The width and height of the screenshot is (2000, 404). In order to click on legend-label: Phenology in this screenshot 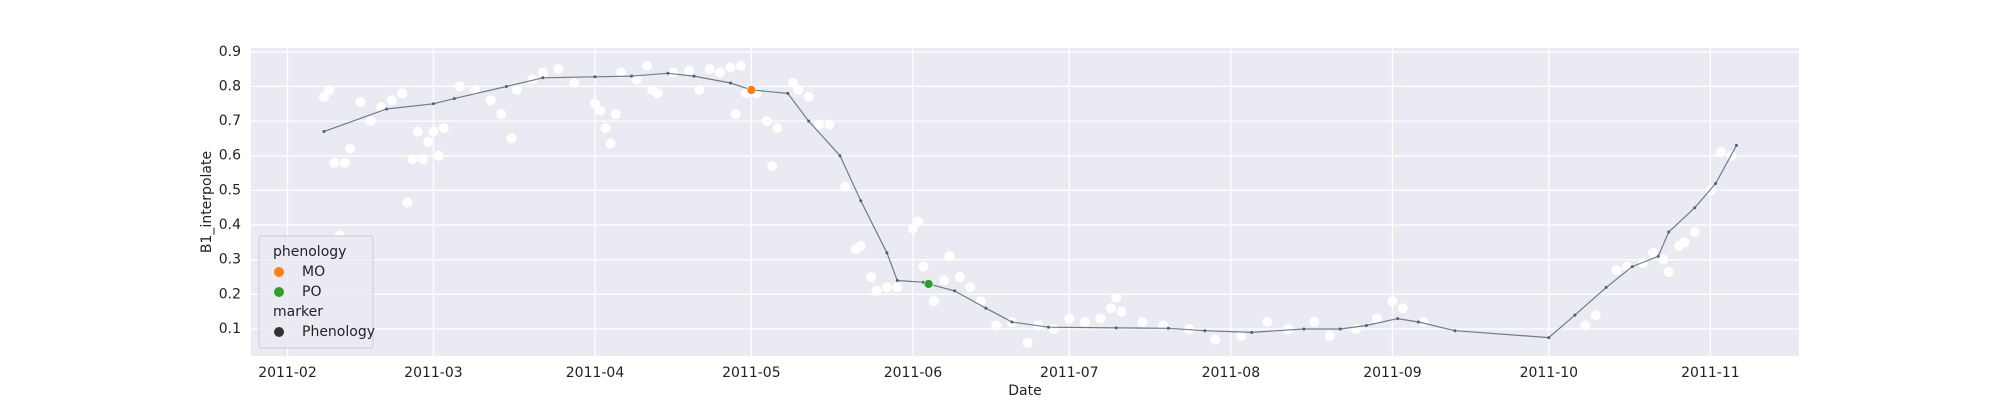, I will do `click(338, 332)`.